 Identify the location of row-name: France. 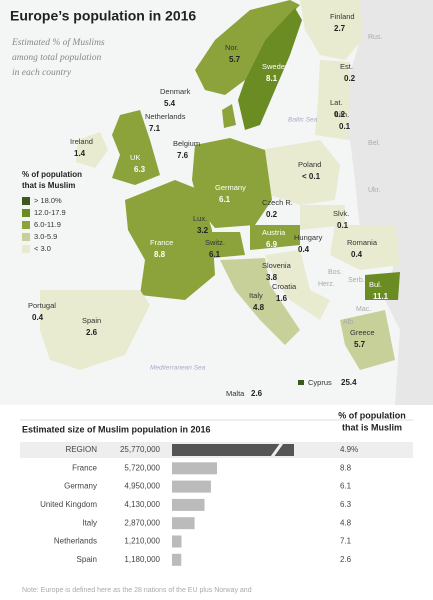
(84, 467).